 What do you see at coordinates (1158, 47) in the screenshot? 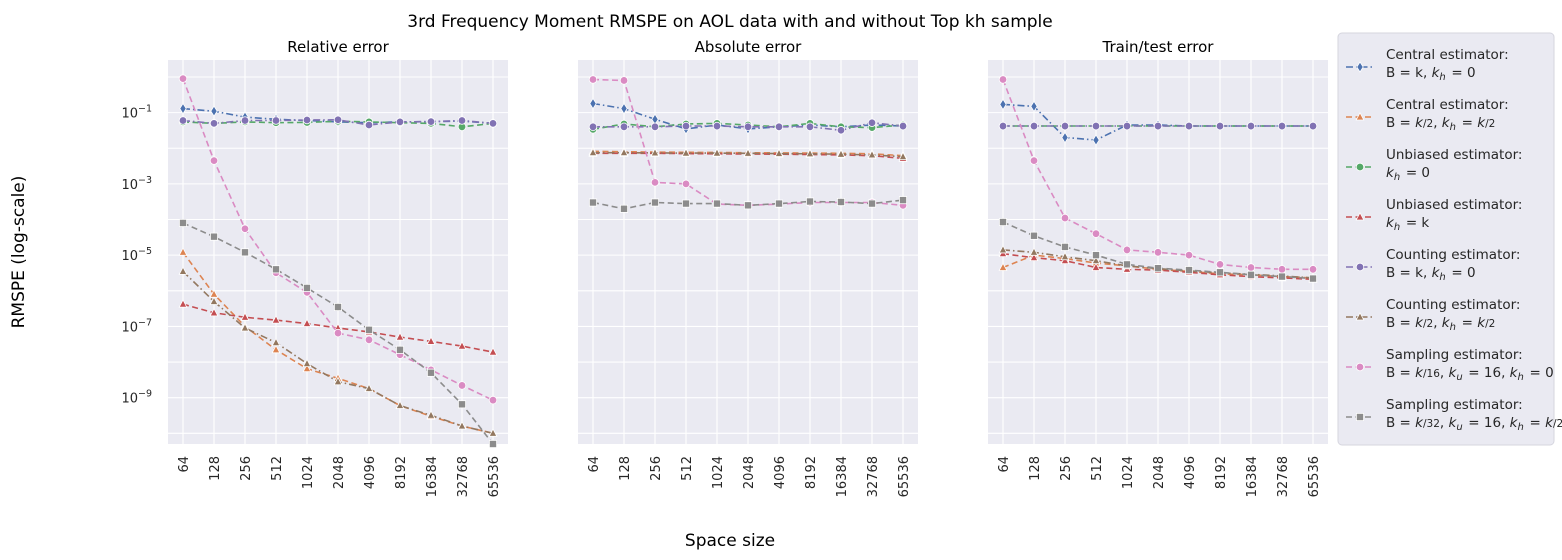
I see `panel-title: Train/test error` at bounding box center [1158, 47].